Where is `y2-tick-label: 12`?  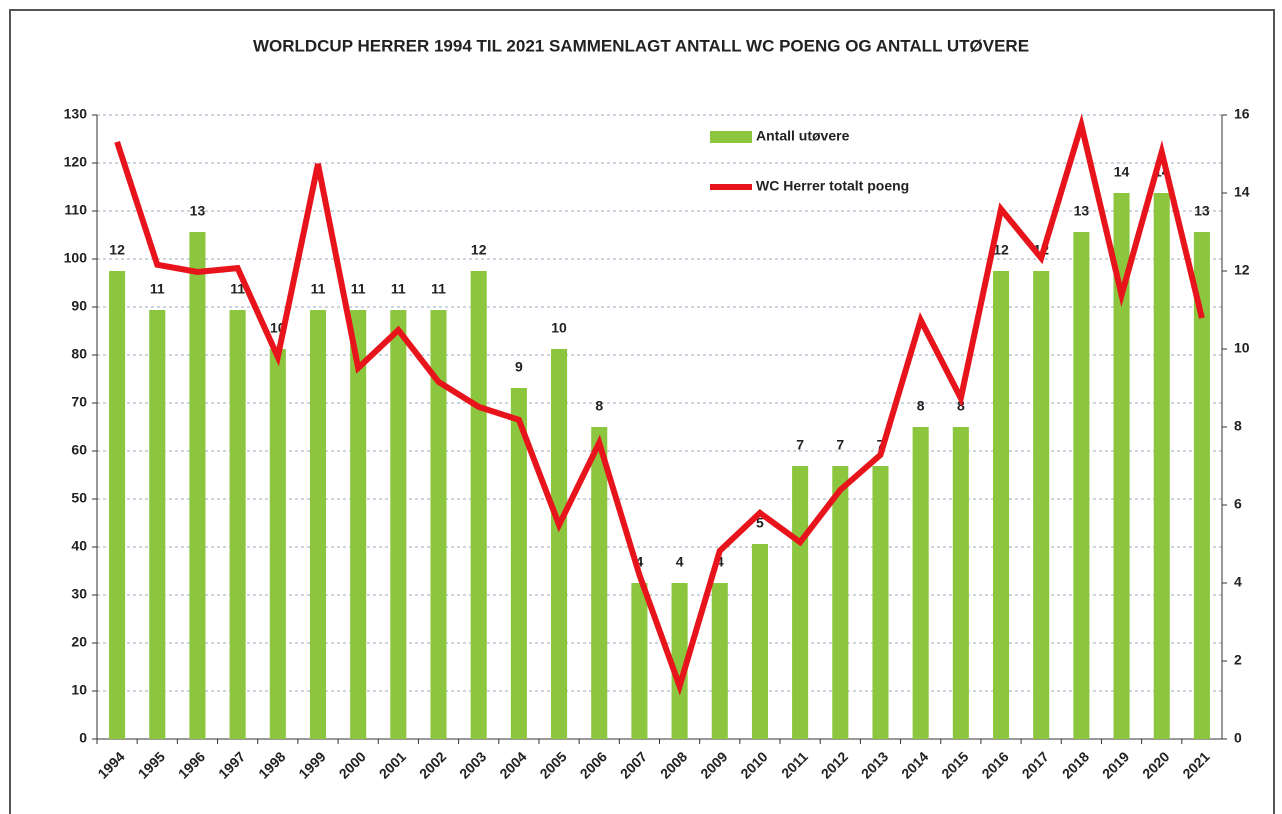
y2-tick-label: 12 is located at coordinates (1242, 270).